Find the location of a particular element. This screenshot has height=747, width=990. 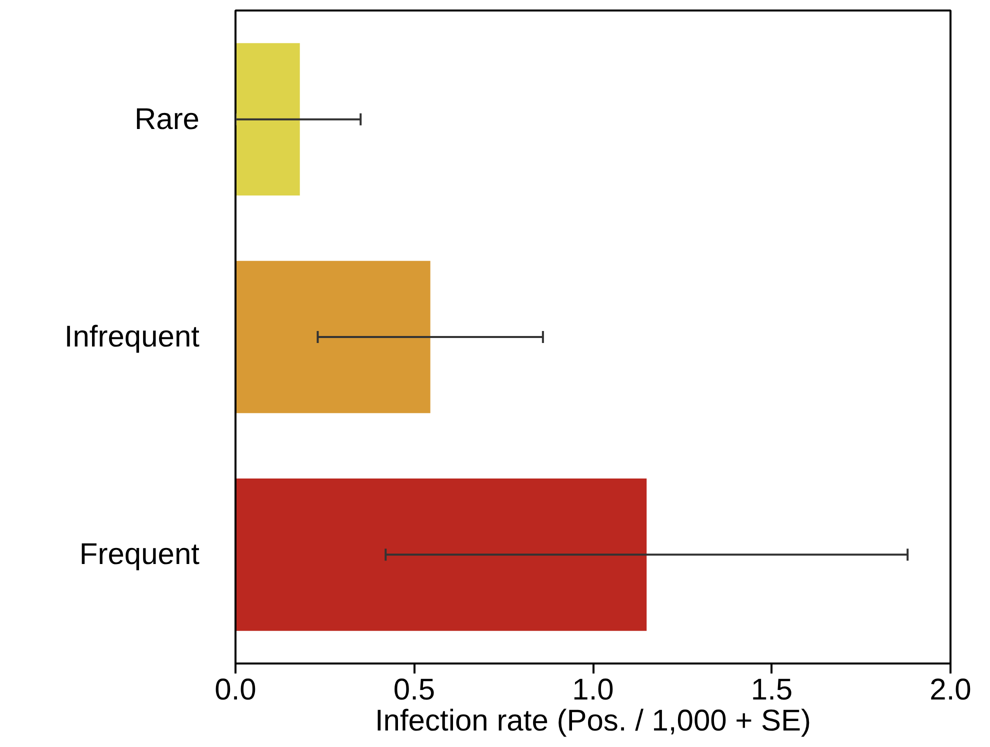

x-tick-label: 1.5 is located at coordinates (771, 690).